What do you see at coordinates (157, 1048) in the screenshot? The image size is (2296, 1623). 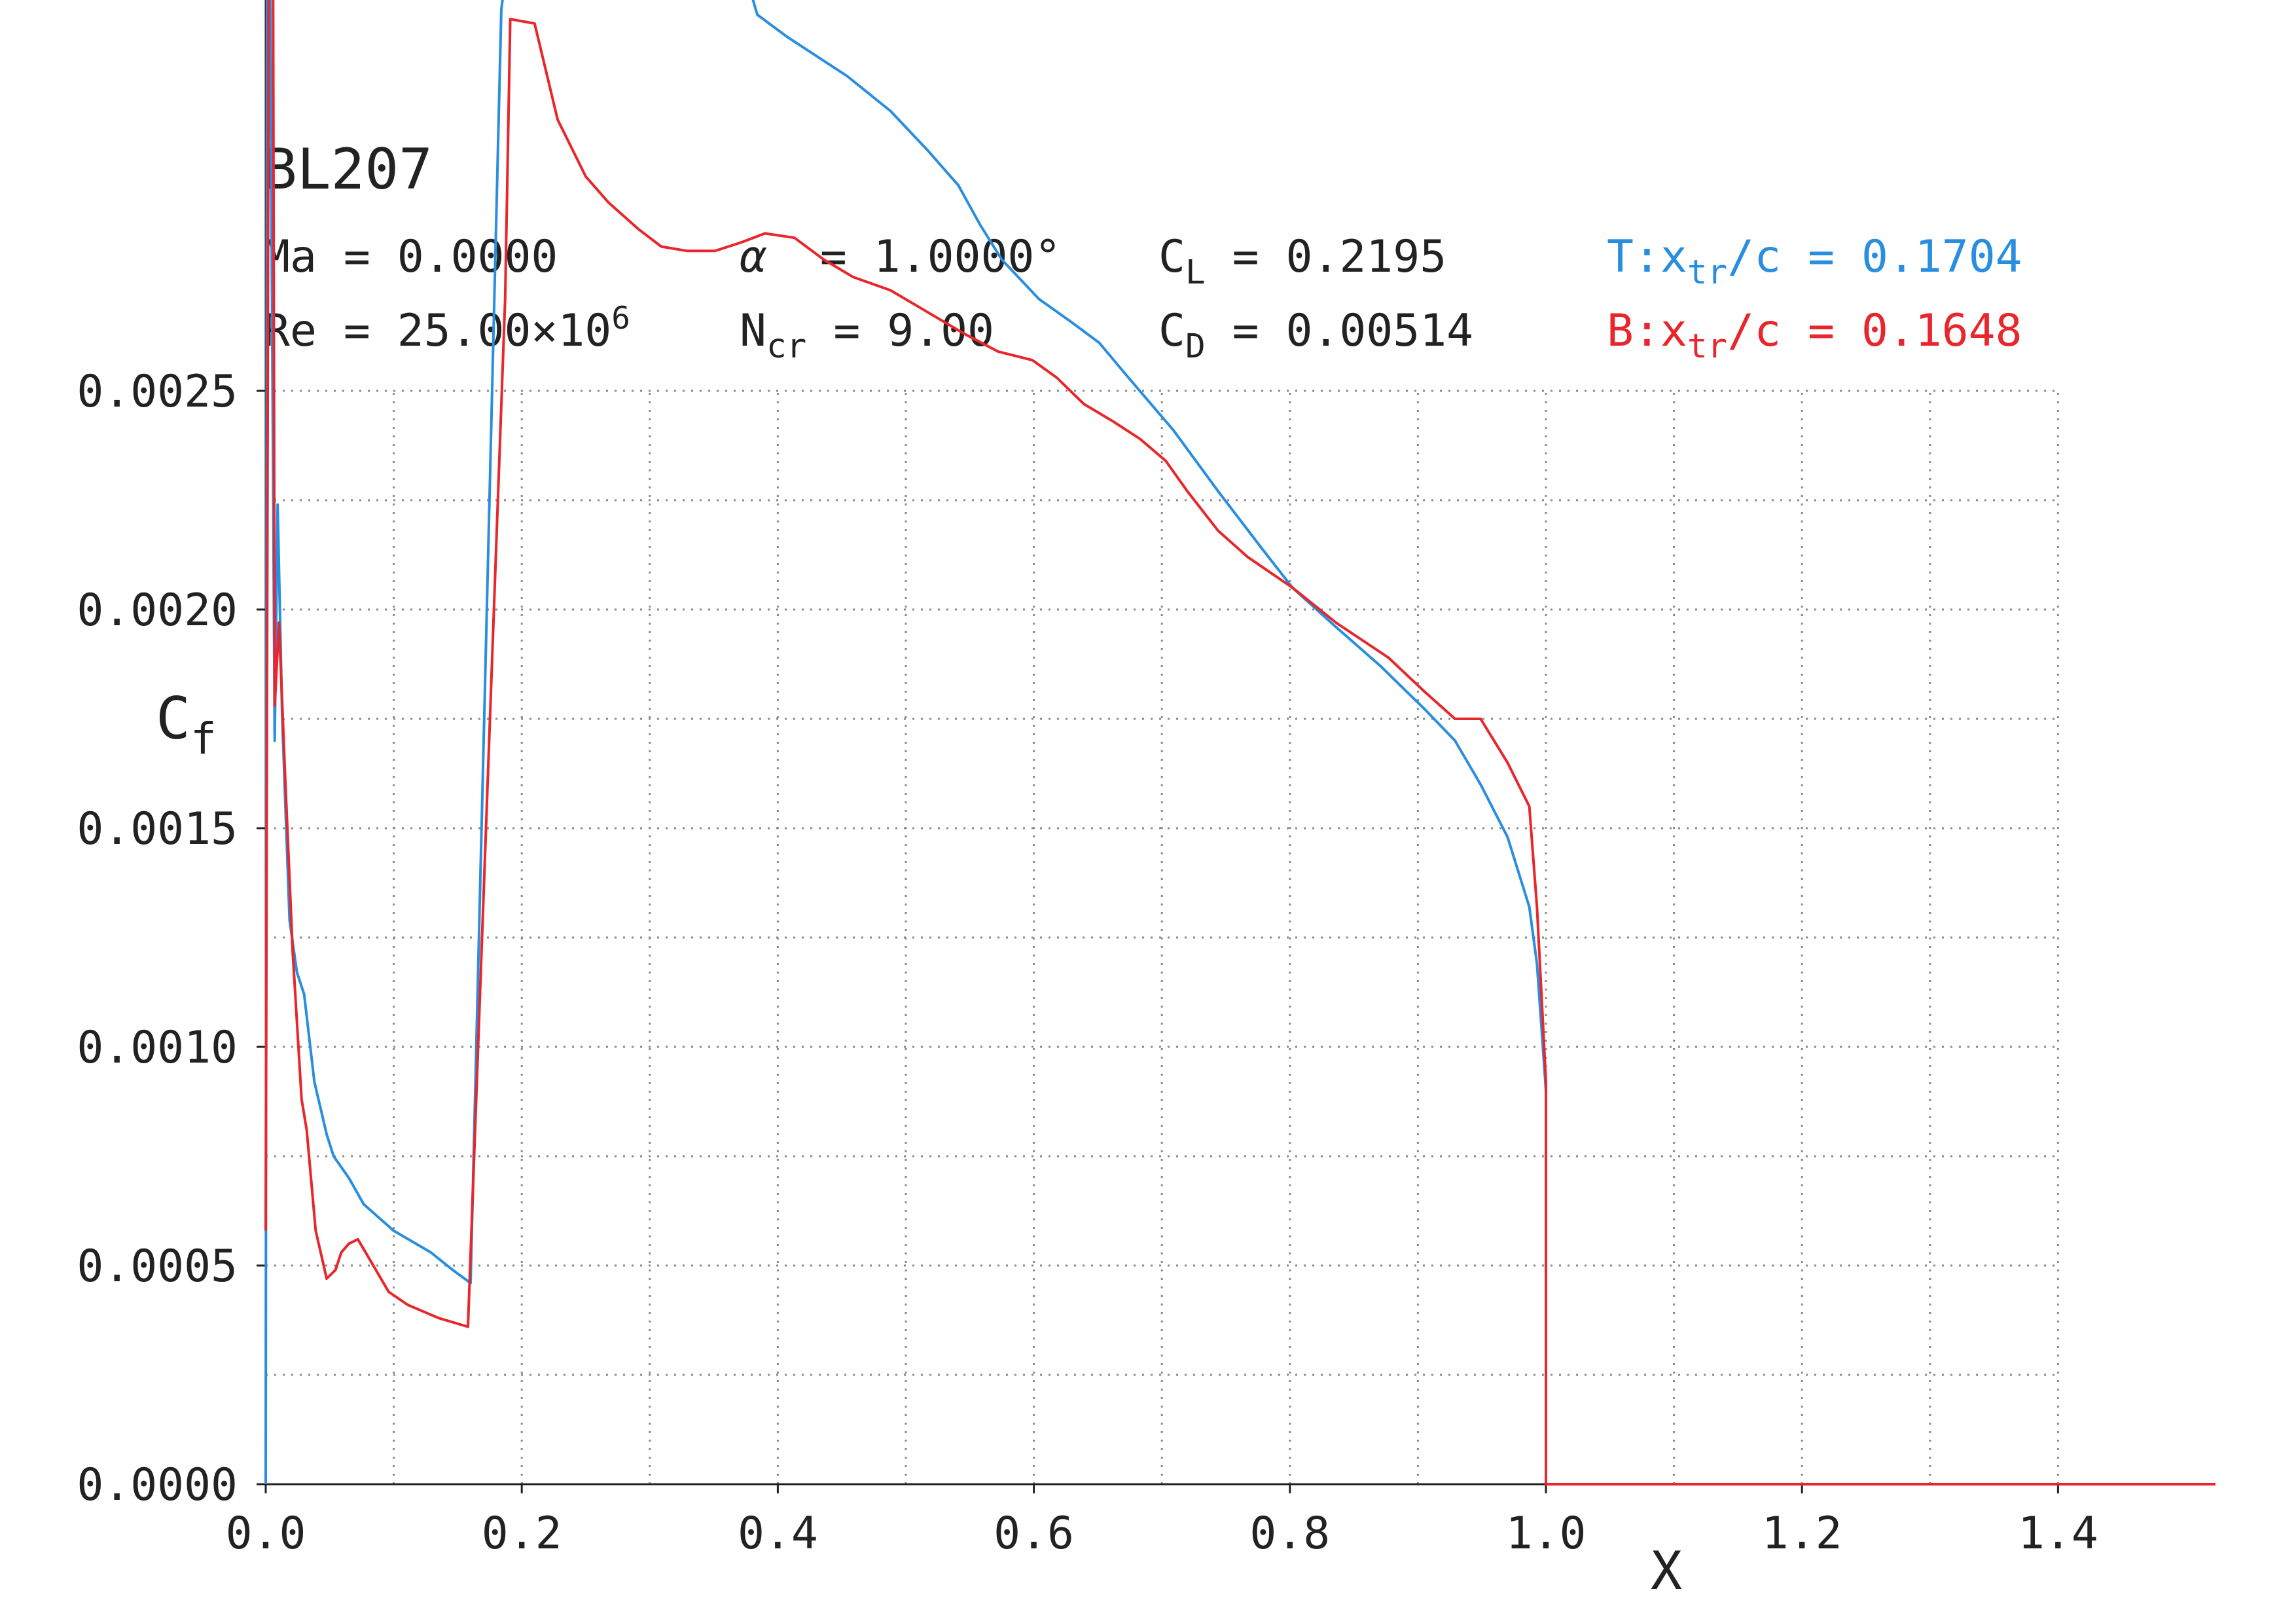 I see `y-tick-label: 0.0010` at bounding box center [157, 1048].